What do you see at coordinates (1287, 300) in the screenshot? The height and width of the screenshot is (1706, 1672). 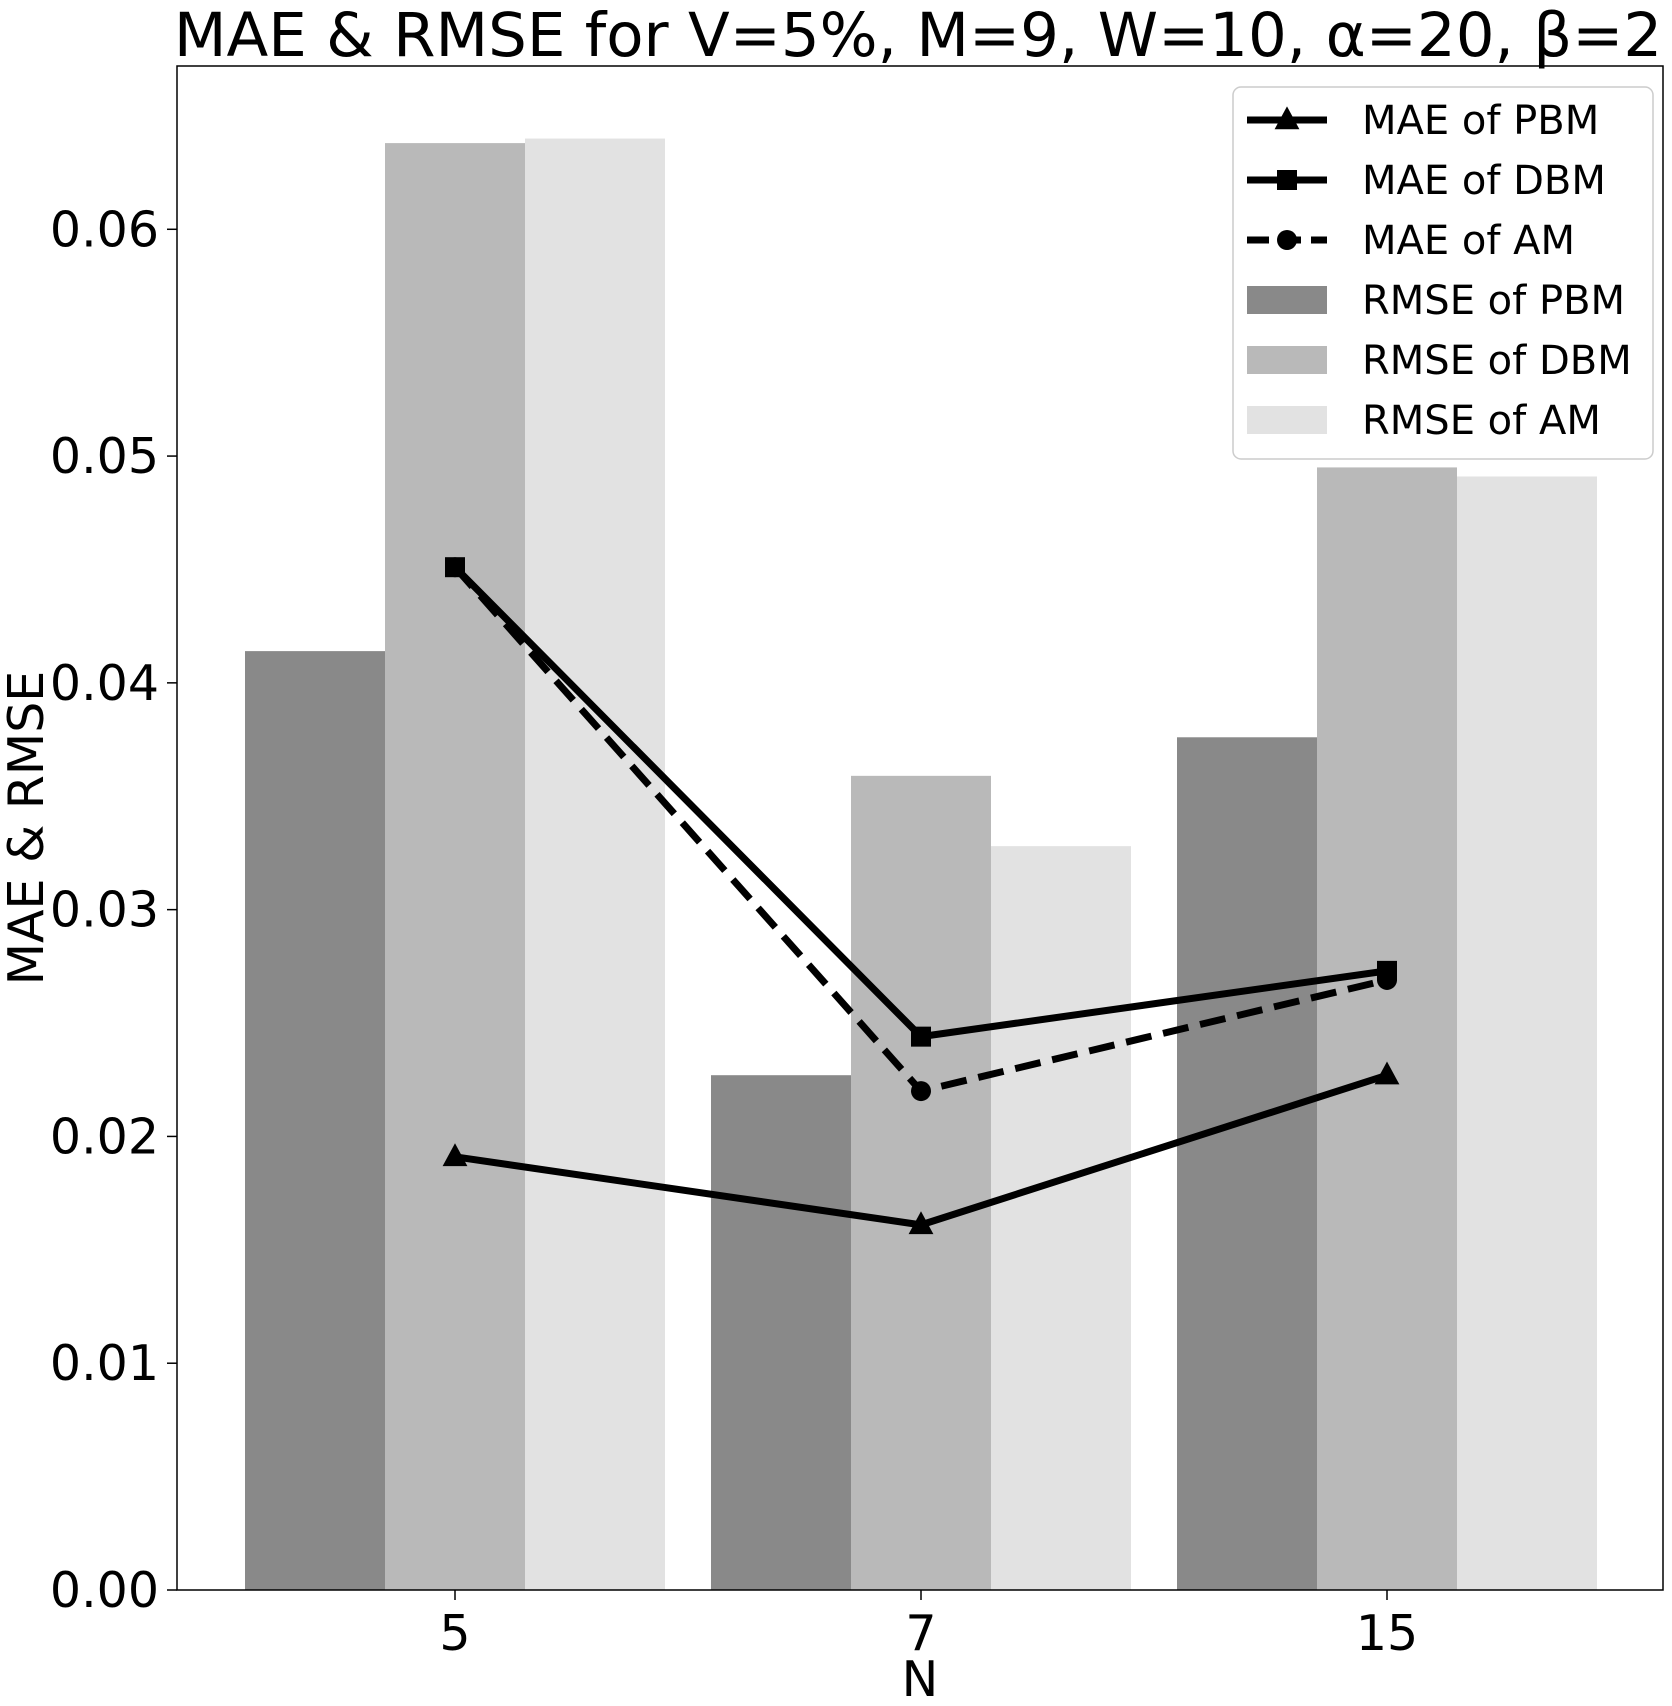 I see `legend-swatch-rmse-of-pbm` at bounding box center [1287, 300].